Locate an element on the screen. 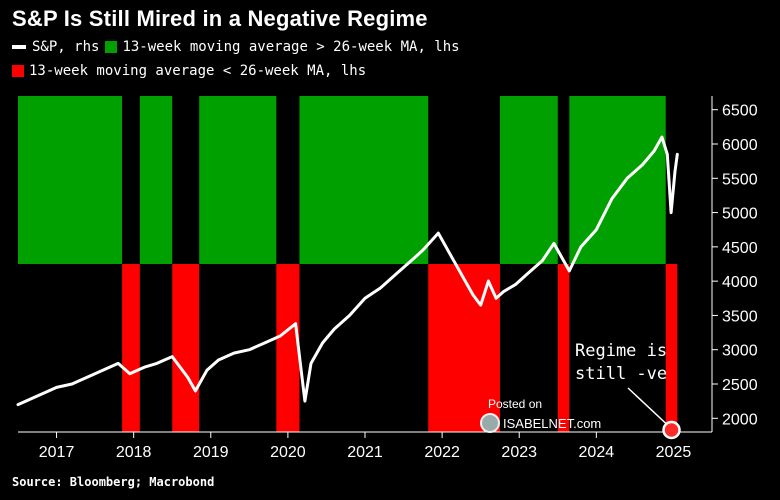 This screenshot has height=500, width=780. y-tick-label-2500: 2500 is located at coordinates (740, 385).